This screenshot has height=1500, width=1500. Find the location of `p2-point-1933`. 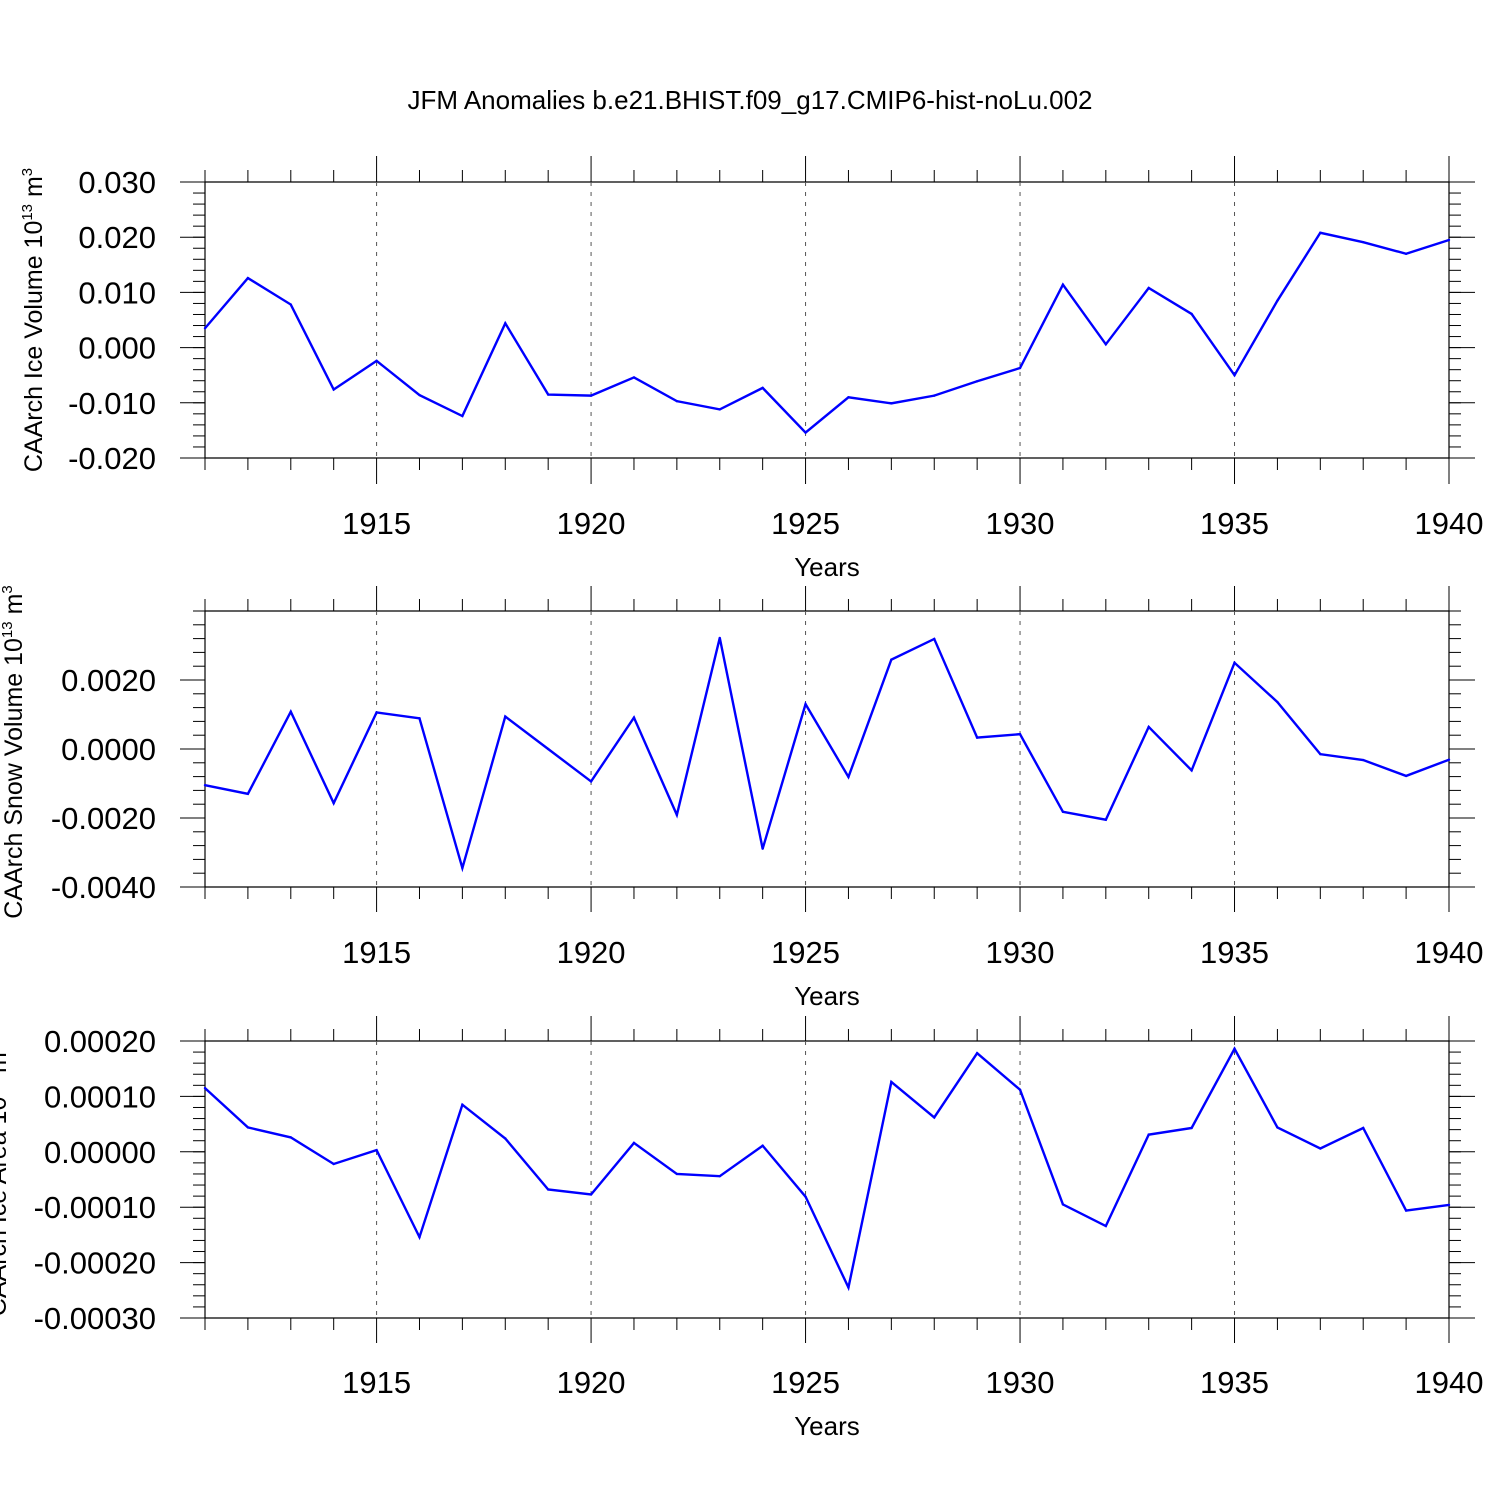

p2-point-1933 is located at coordinates (1148, 1134).